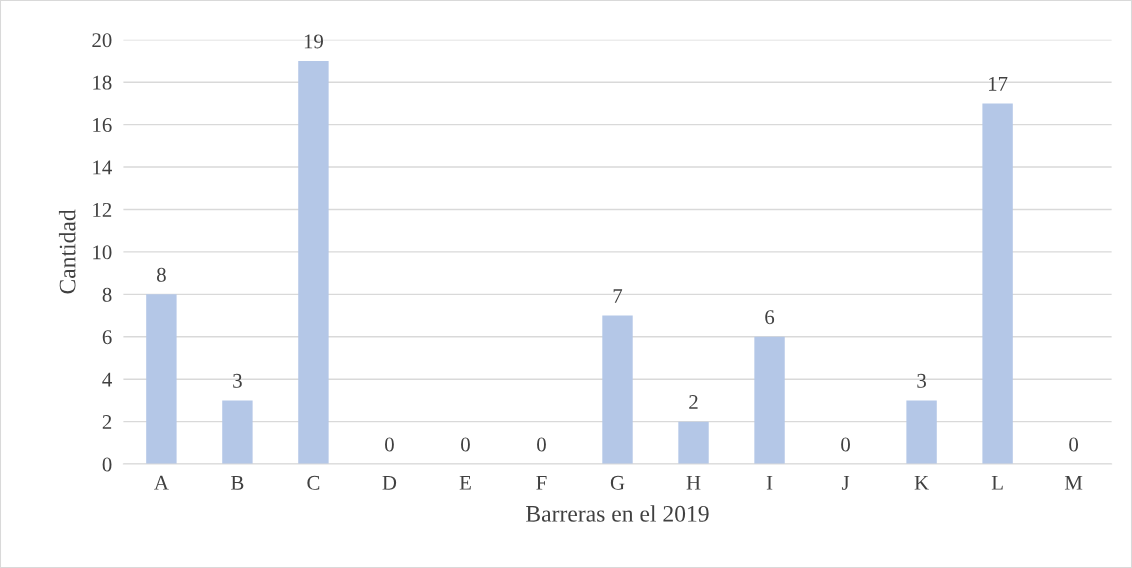 Image resolution: width=1132 pixels, height=568 pixels. I want to click on x-tick-label: F, so click(541, 482).